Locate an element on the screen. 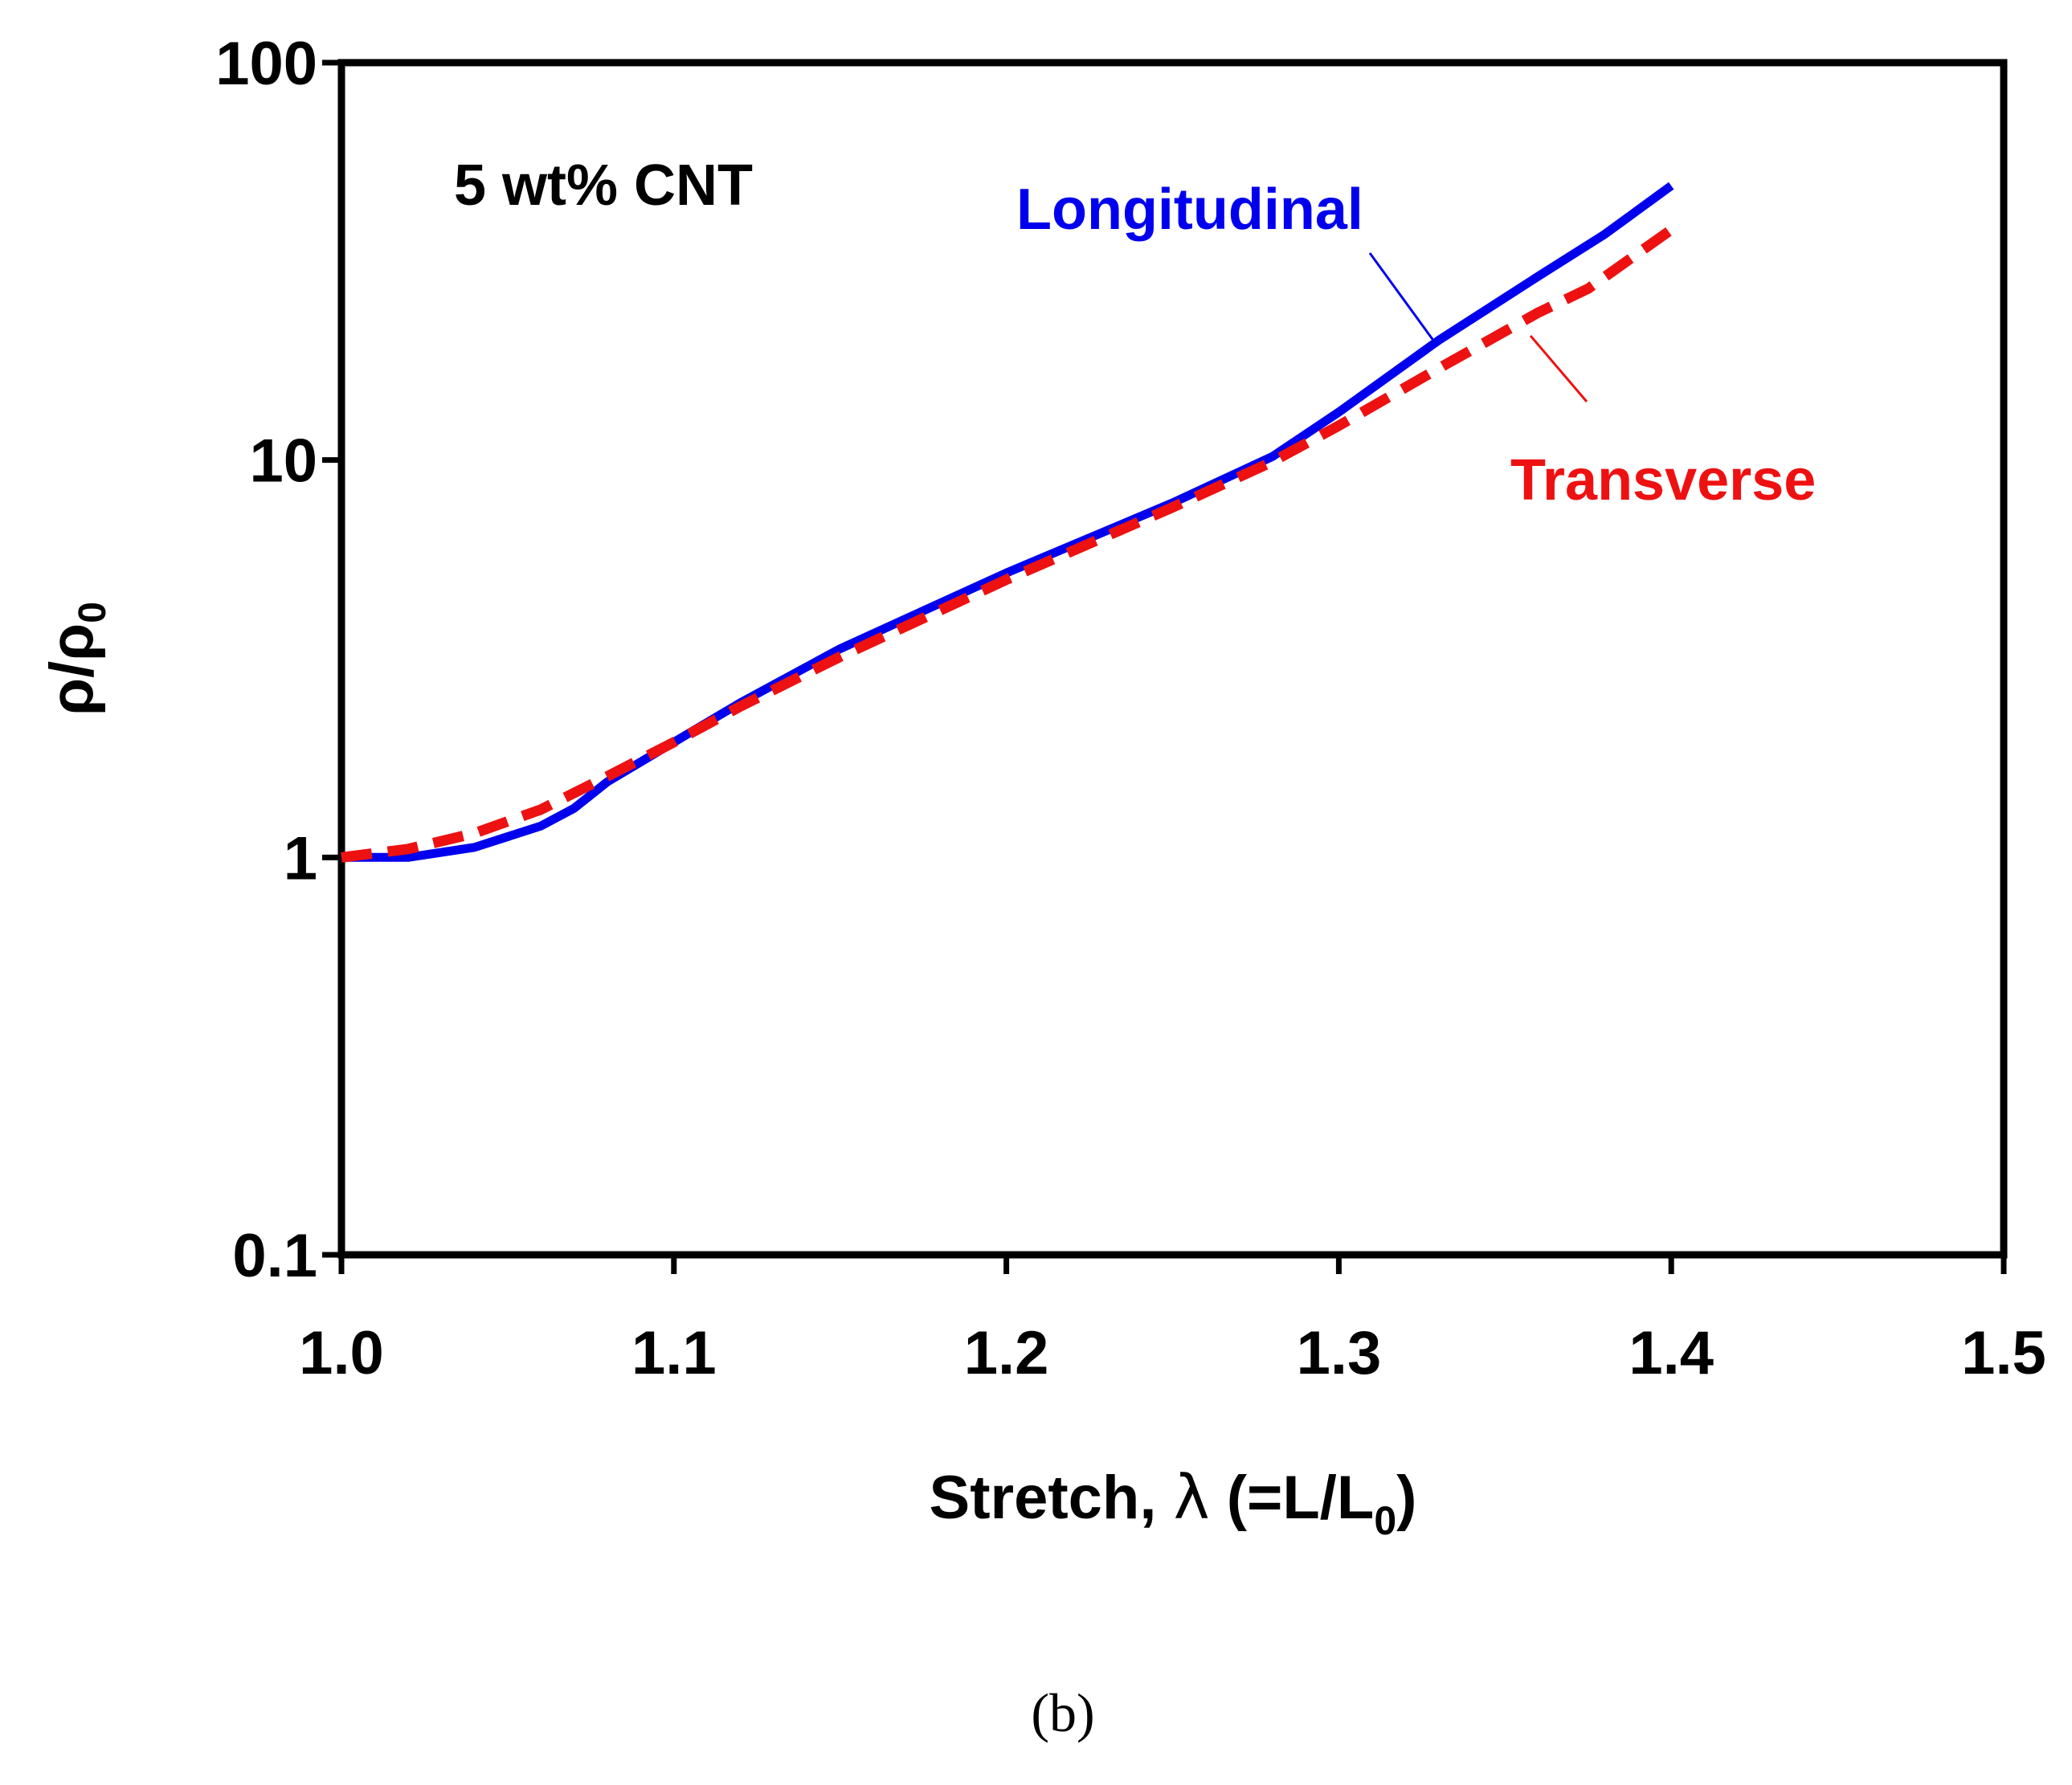  y-axis-title: ρ/ρ0 is located at coordinates (76, 659).